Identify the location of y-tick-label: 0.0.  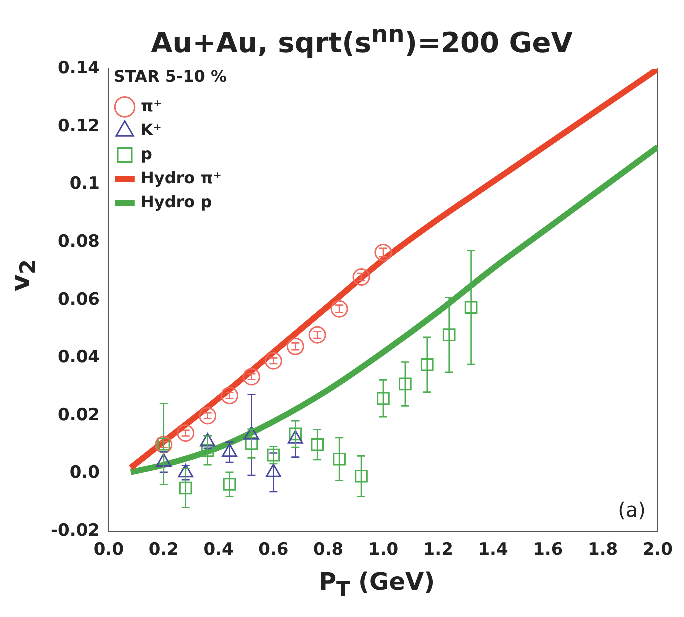
(85, 473).